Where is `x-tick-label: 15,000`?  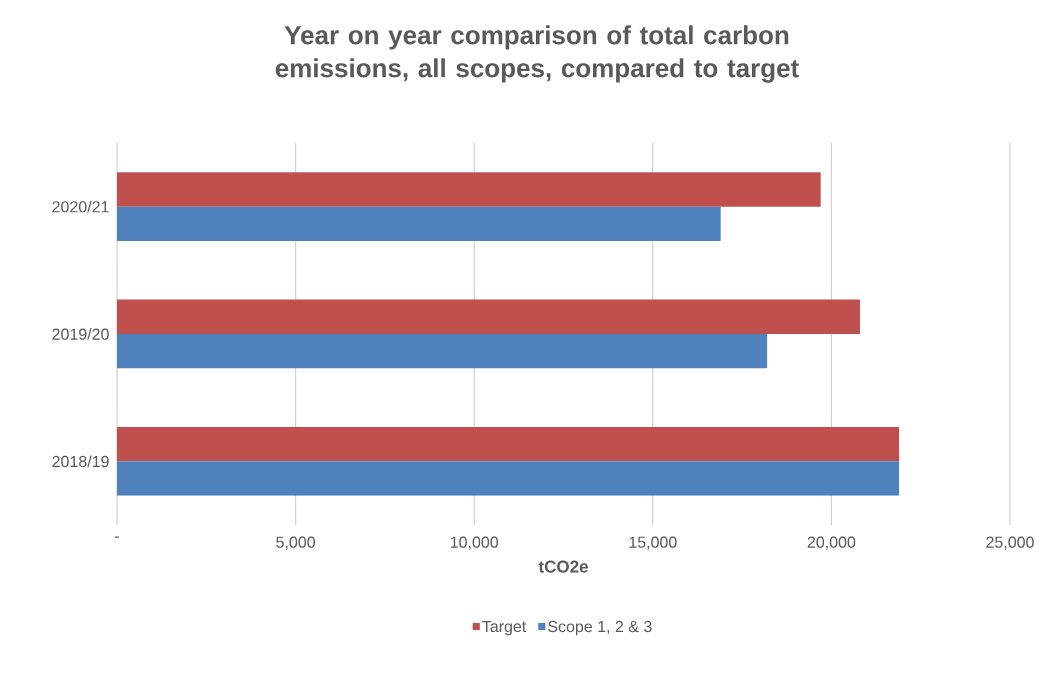
x-tick-label: 15,000 is located at coordinates (653, 543).